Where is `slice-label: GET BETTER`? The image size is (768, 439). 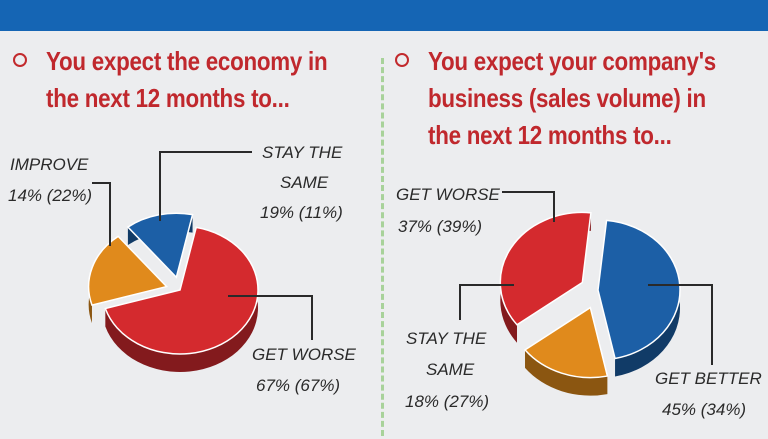
slice-label: GET BETTER is located at coordinates (708, 378).